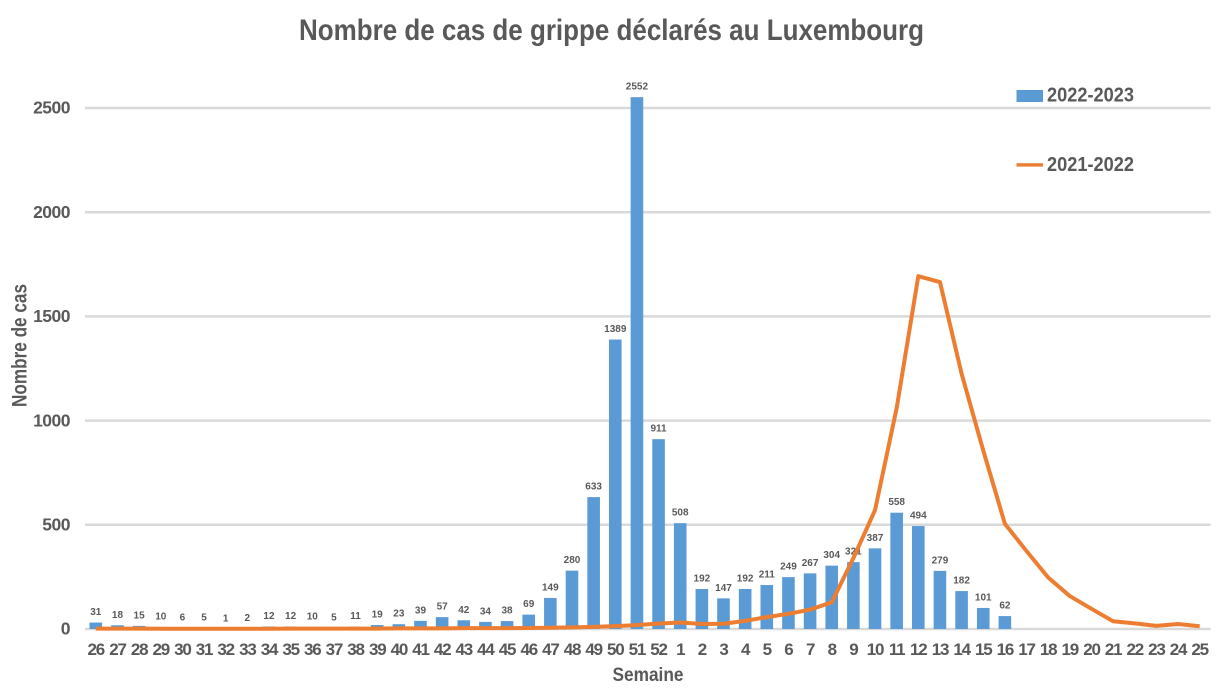  What do you see at coordinates (312, 649) in the screenshot?
I see `svg-text: 36` at bounding box center [312, 649].